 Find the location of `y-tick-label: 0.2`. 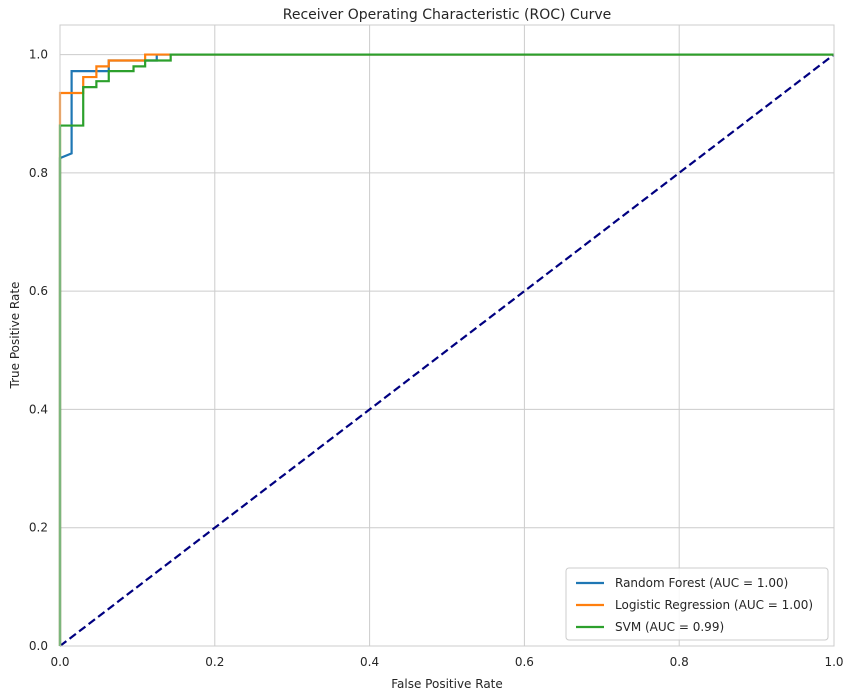

y-tick-label: 0.2 is located at coordinates (38, 528).